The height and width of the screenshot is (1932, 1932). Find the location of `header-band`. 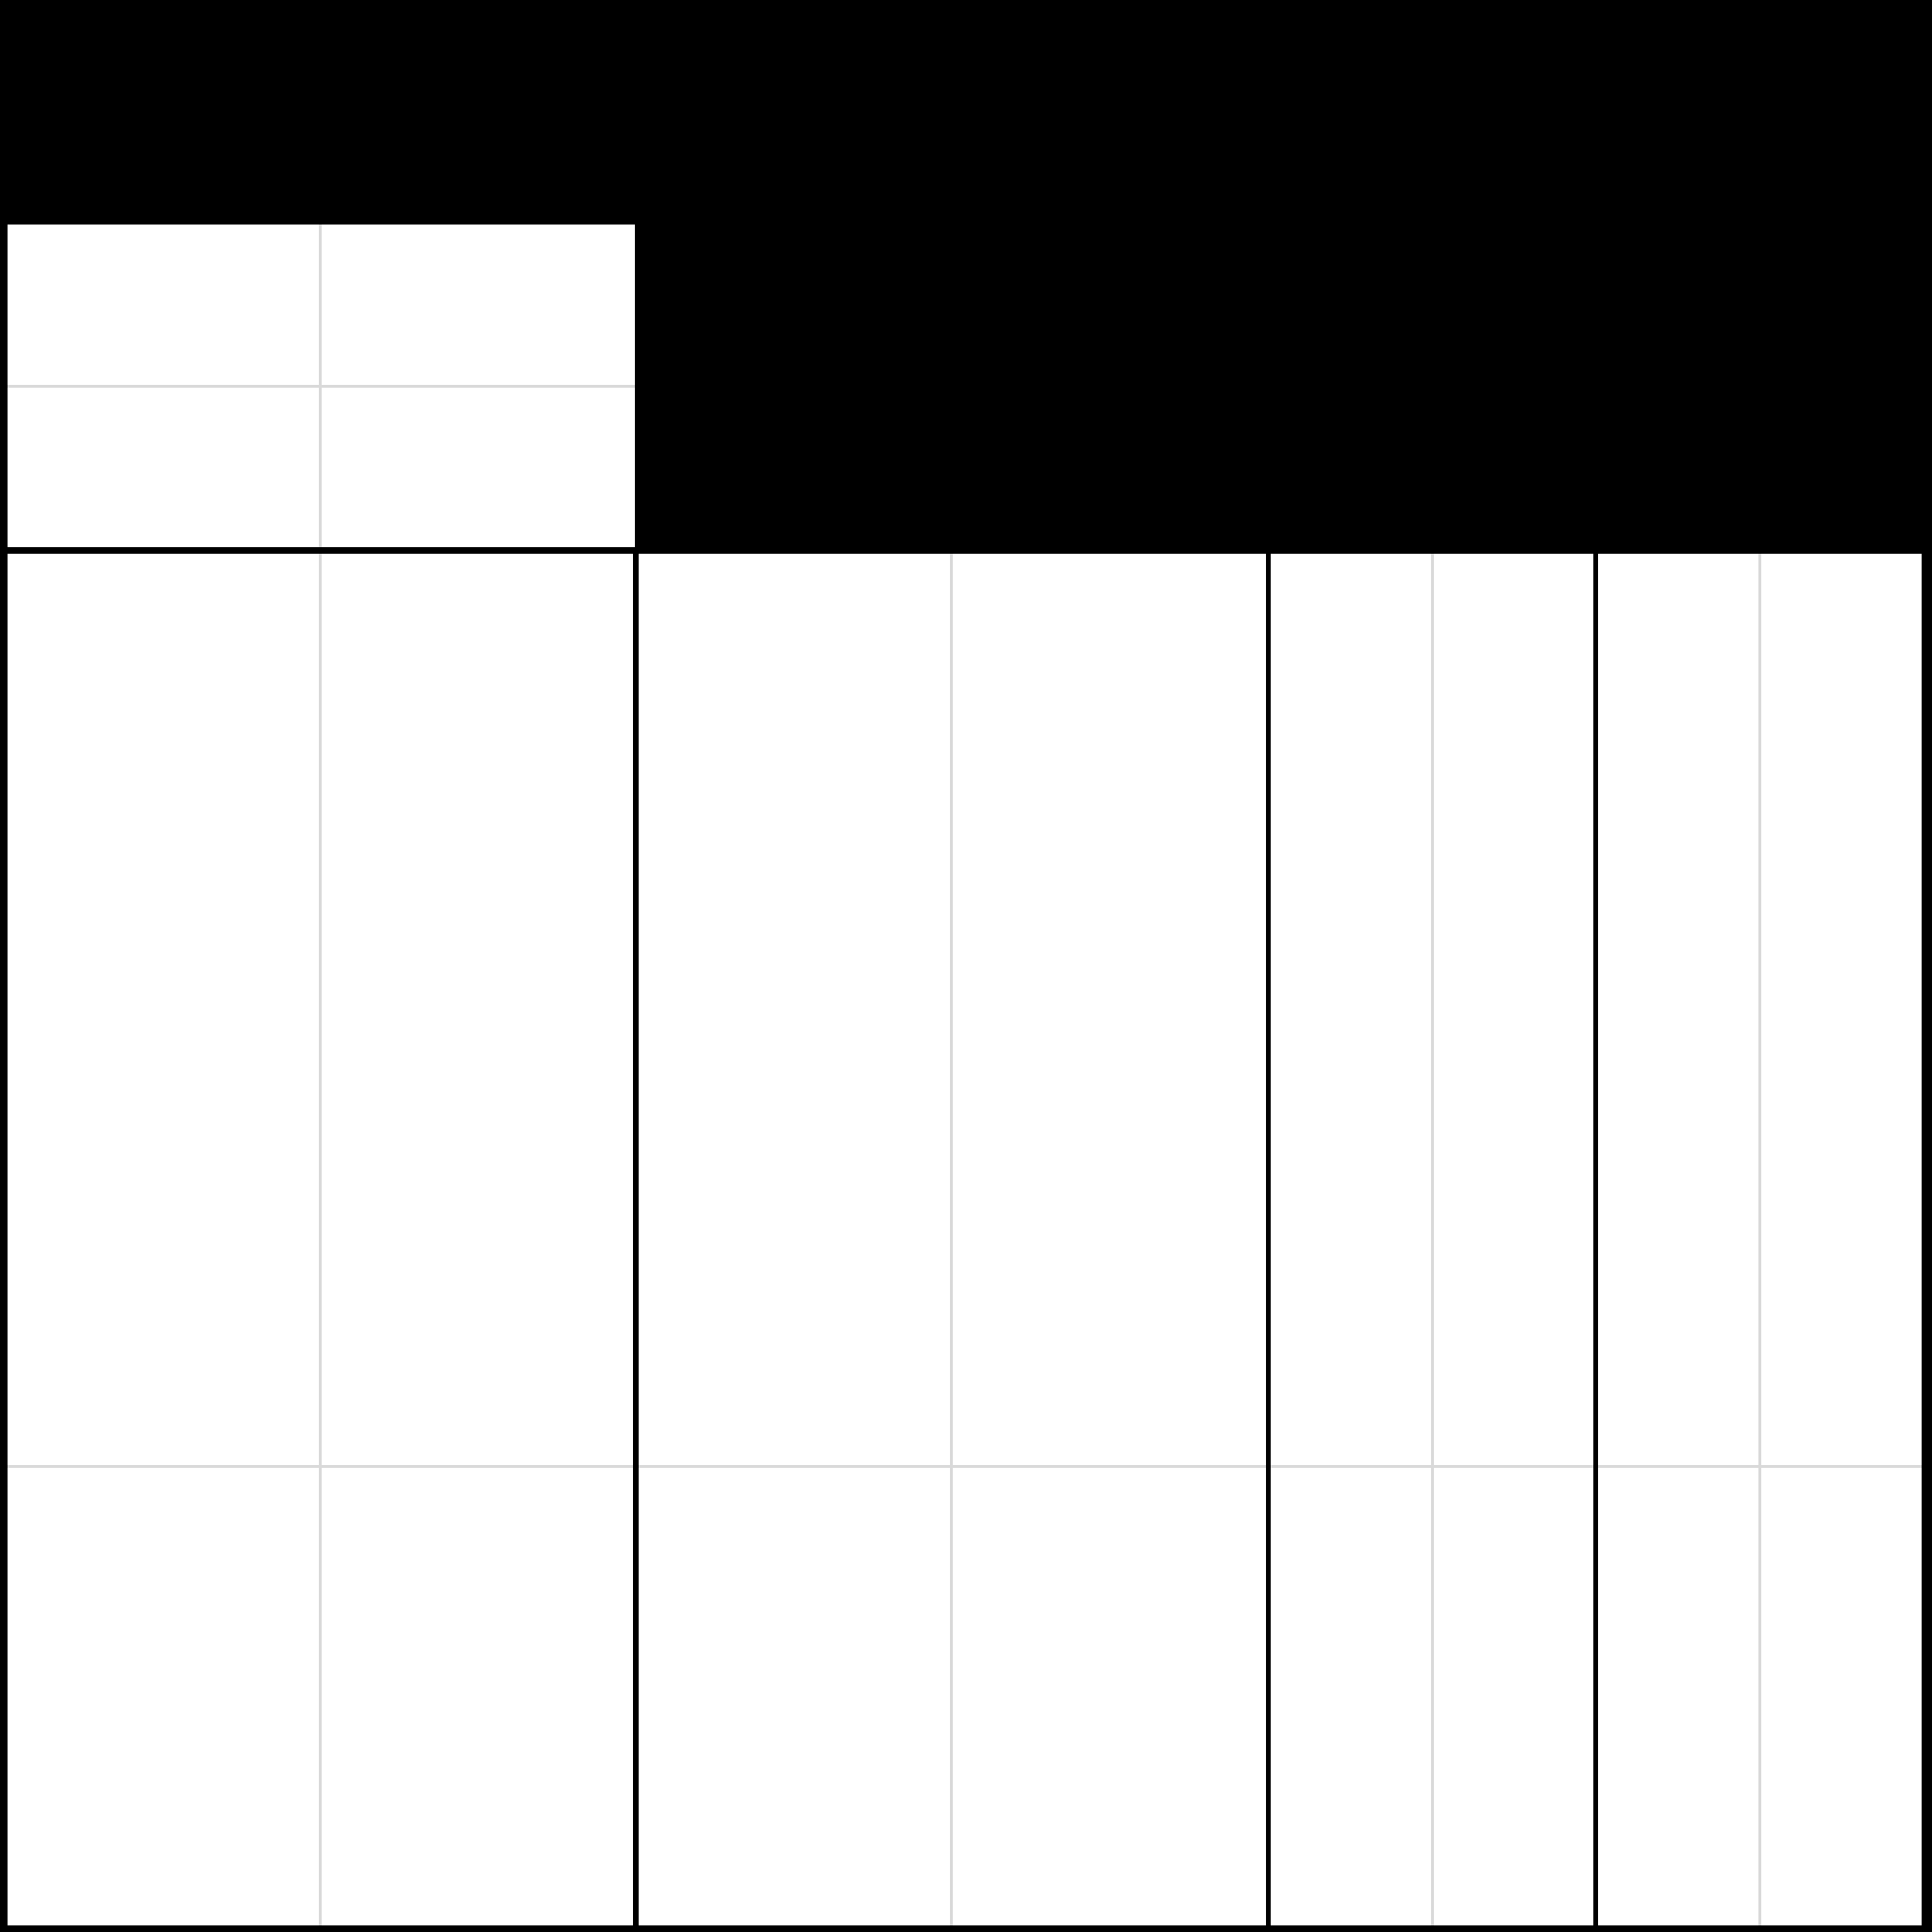

header-band is located at coordinates (966, 112).